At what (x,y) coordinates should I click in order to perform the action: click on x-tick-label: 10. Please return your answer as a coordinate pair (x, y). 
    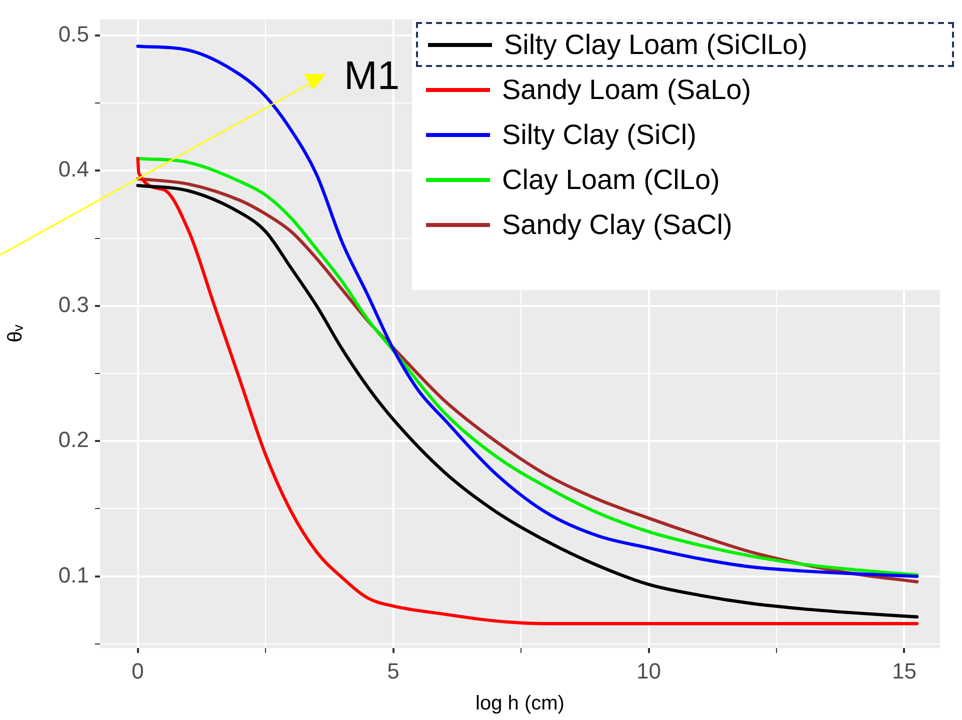
    Looking at the image, I should click on (648, 671).